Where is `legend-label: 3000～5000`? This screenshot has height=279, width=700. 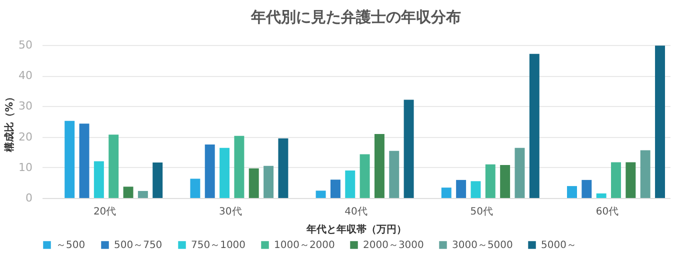
legend-label: 3000～5000 is located at coordinates (482, 245).